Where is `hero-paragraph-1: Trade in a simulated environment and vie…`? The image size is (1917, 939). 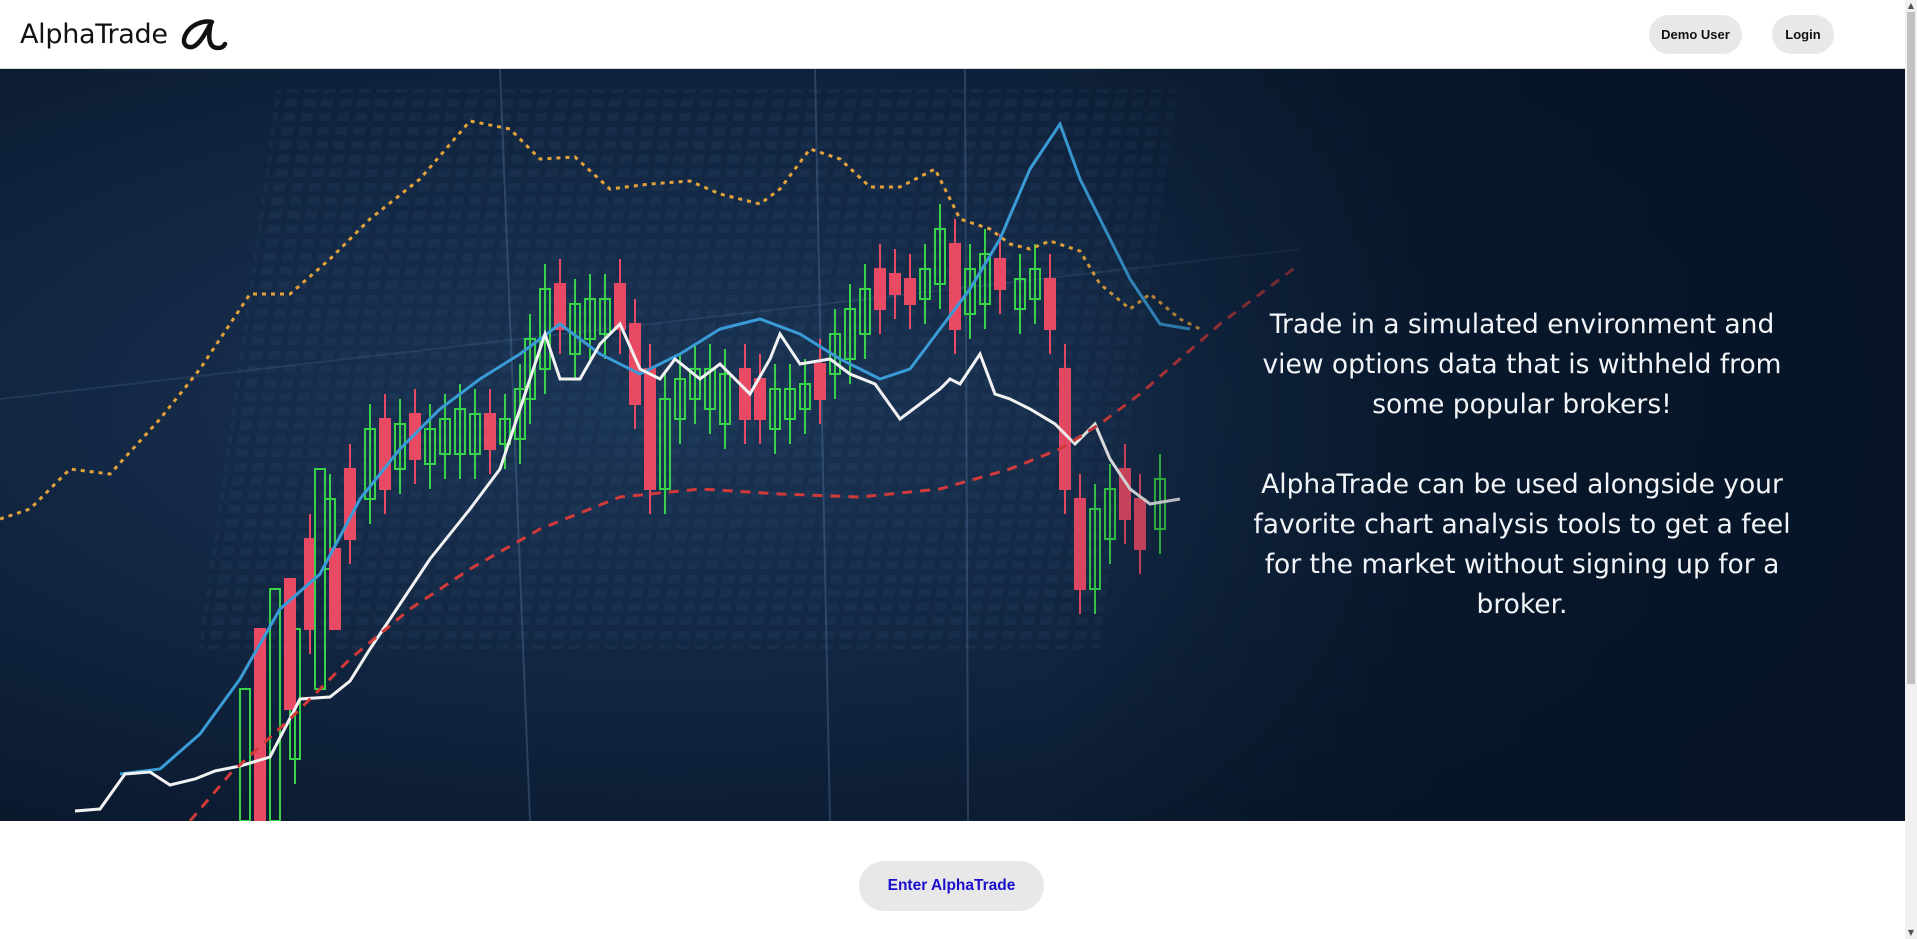 hero-paragraph-1: Trade in a simulated environment and vie… is located at coordinates (1522, 364).